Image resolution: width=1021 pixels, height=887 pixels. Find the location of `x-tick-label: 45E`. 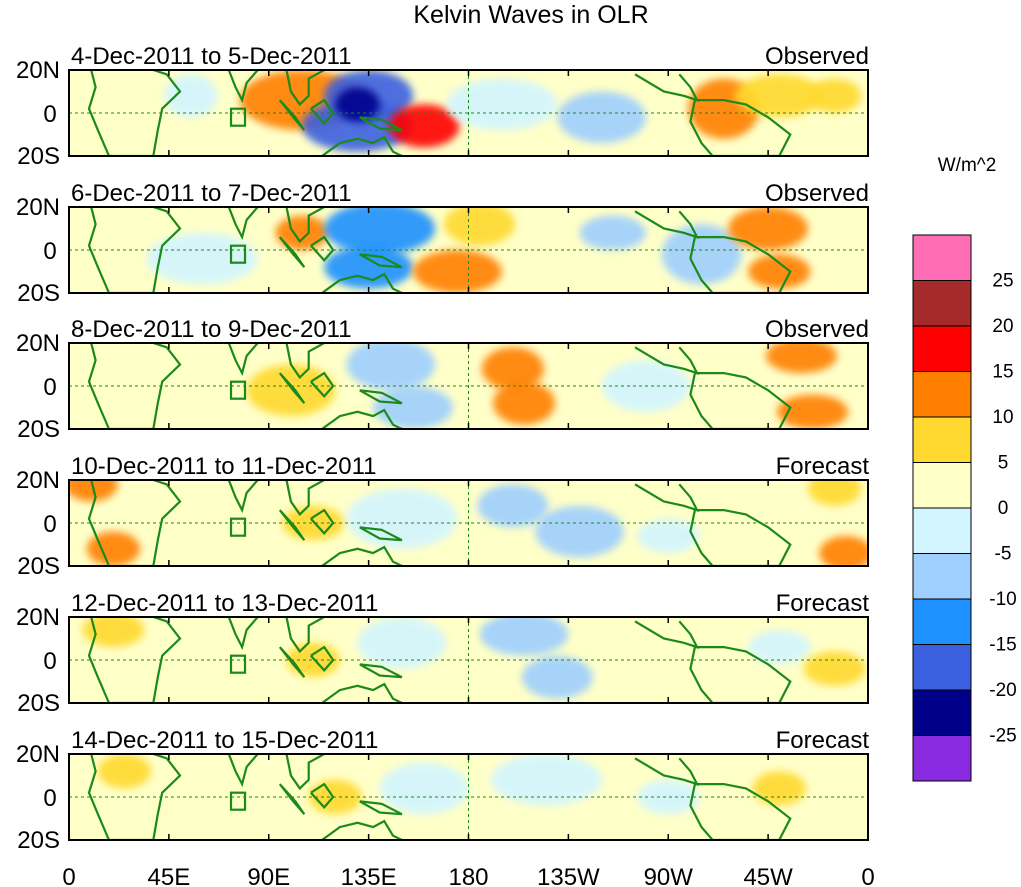

x-tick-label: 45E is located at coordinates (169, 875).